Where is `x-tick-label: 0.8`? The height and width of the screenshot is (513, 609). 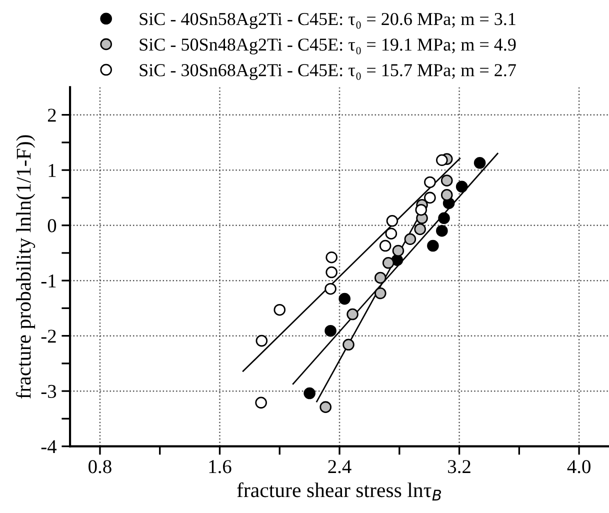 x-tick-label: 0.8 is located at coordinates (100, 467).